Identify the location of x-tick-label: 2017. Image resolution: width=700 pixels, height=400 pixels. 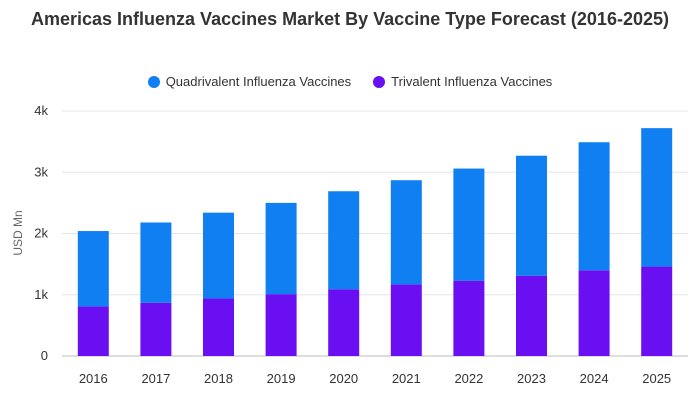
(155, 378).